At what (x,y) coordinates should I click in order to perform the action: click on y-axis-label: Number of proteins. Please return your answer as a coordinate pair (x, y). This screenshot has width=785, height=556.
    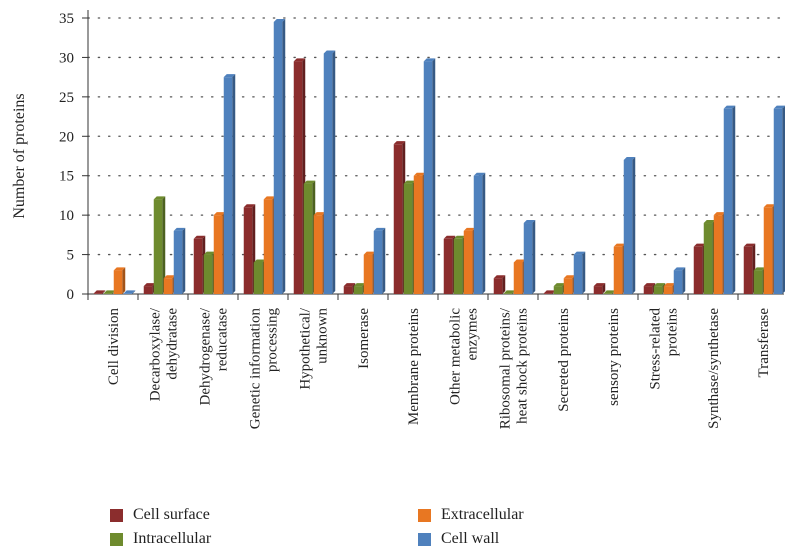
    Looking at the image, I should click on (19, 155).